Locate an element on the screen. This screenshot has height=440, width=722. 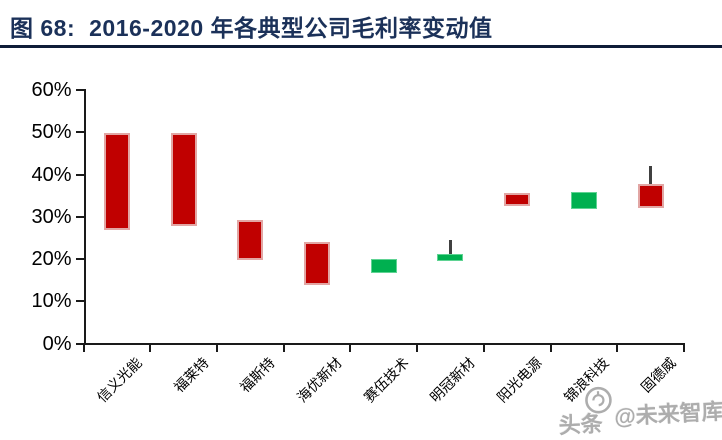
x-axis-category-text: 福斯特 is located at coordinates (258, 375).